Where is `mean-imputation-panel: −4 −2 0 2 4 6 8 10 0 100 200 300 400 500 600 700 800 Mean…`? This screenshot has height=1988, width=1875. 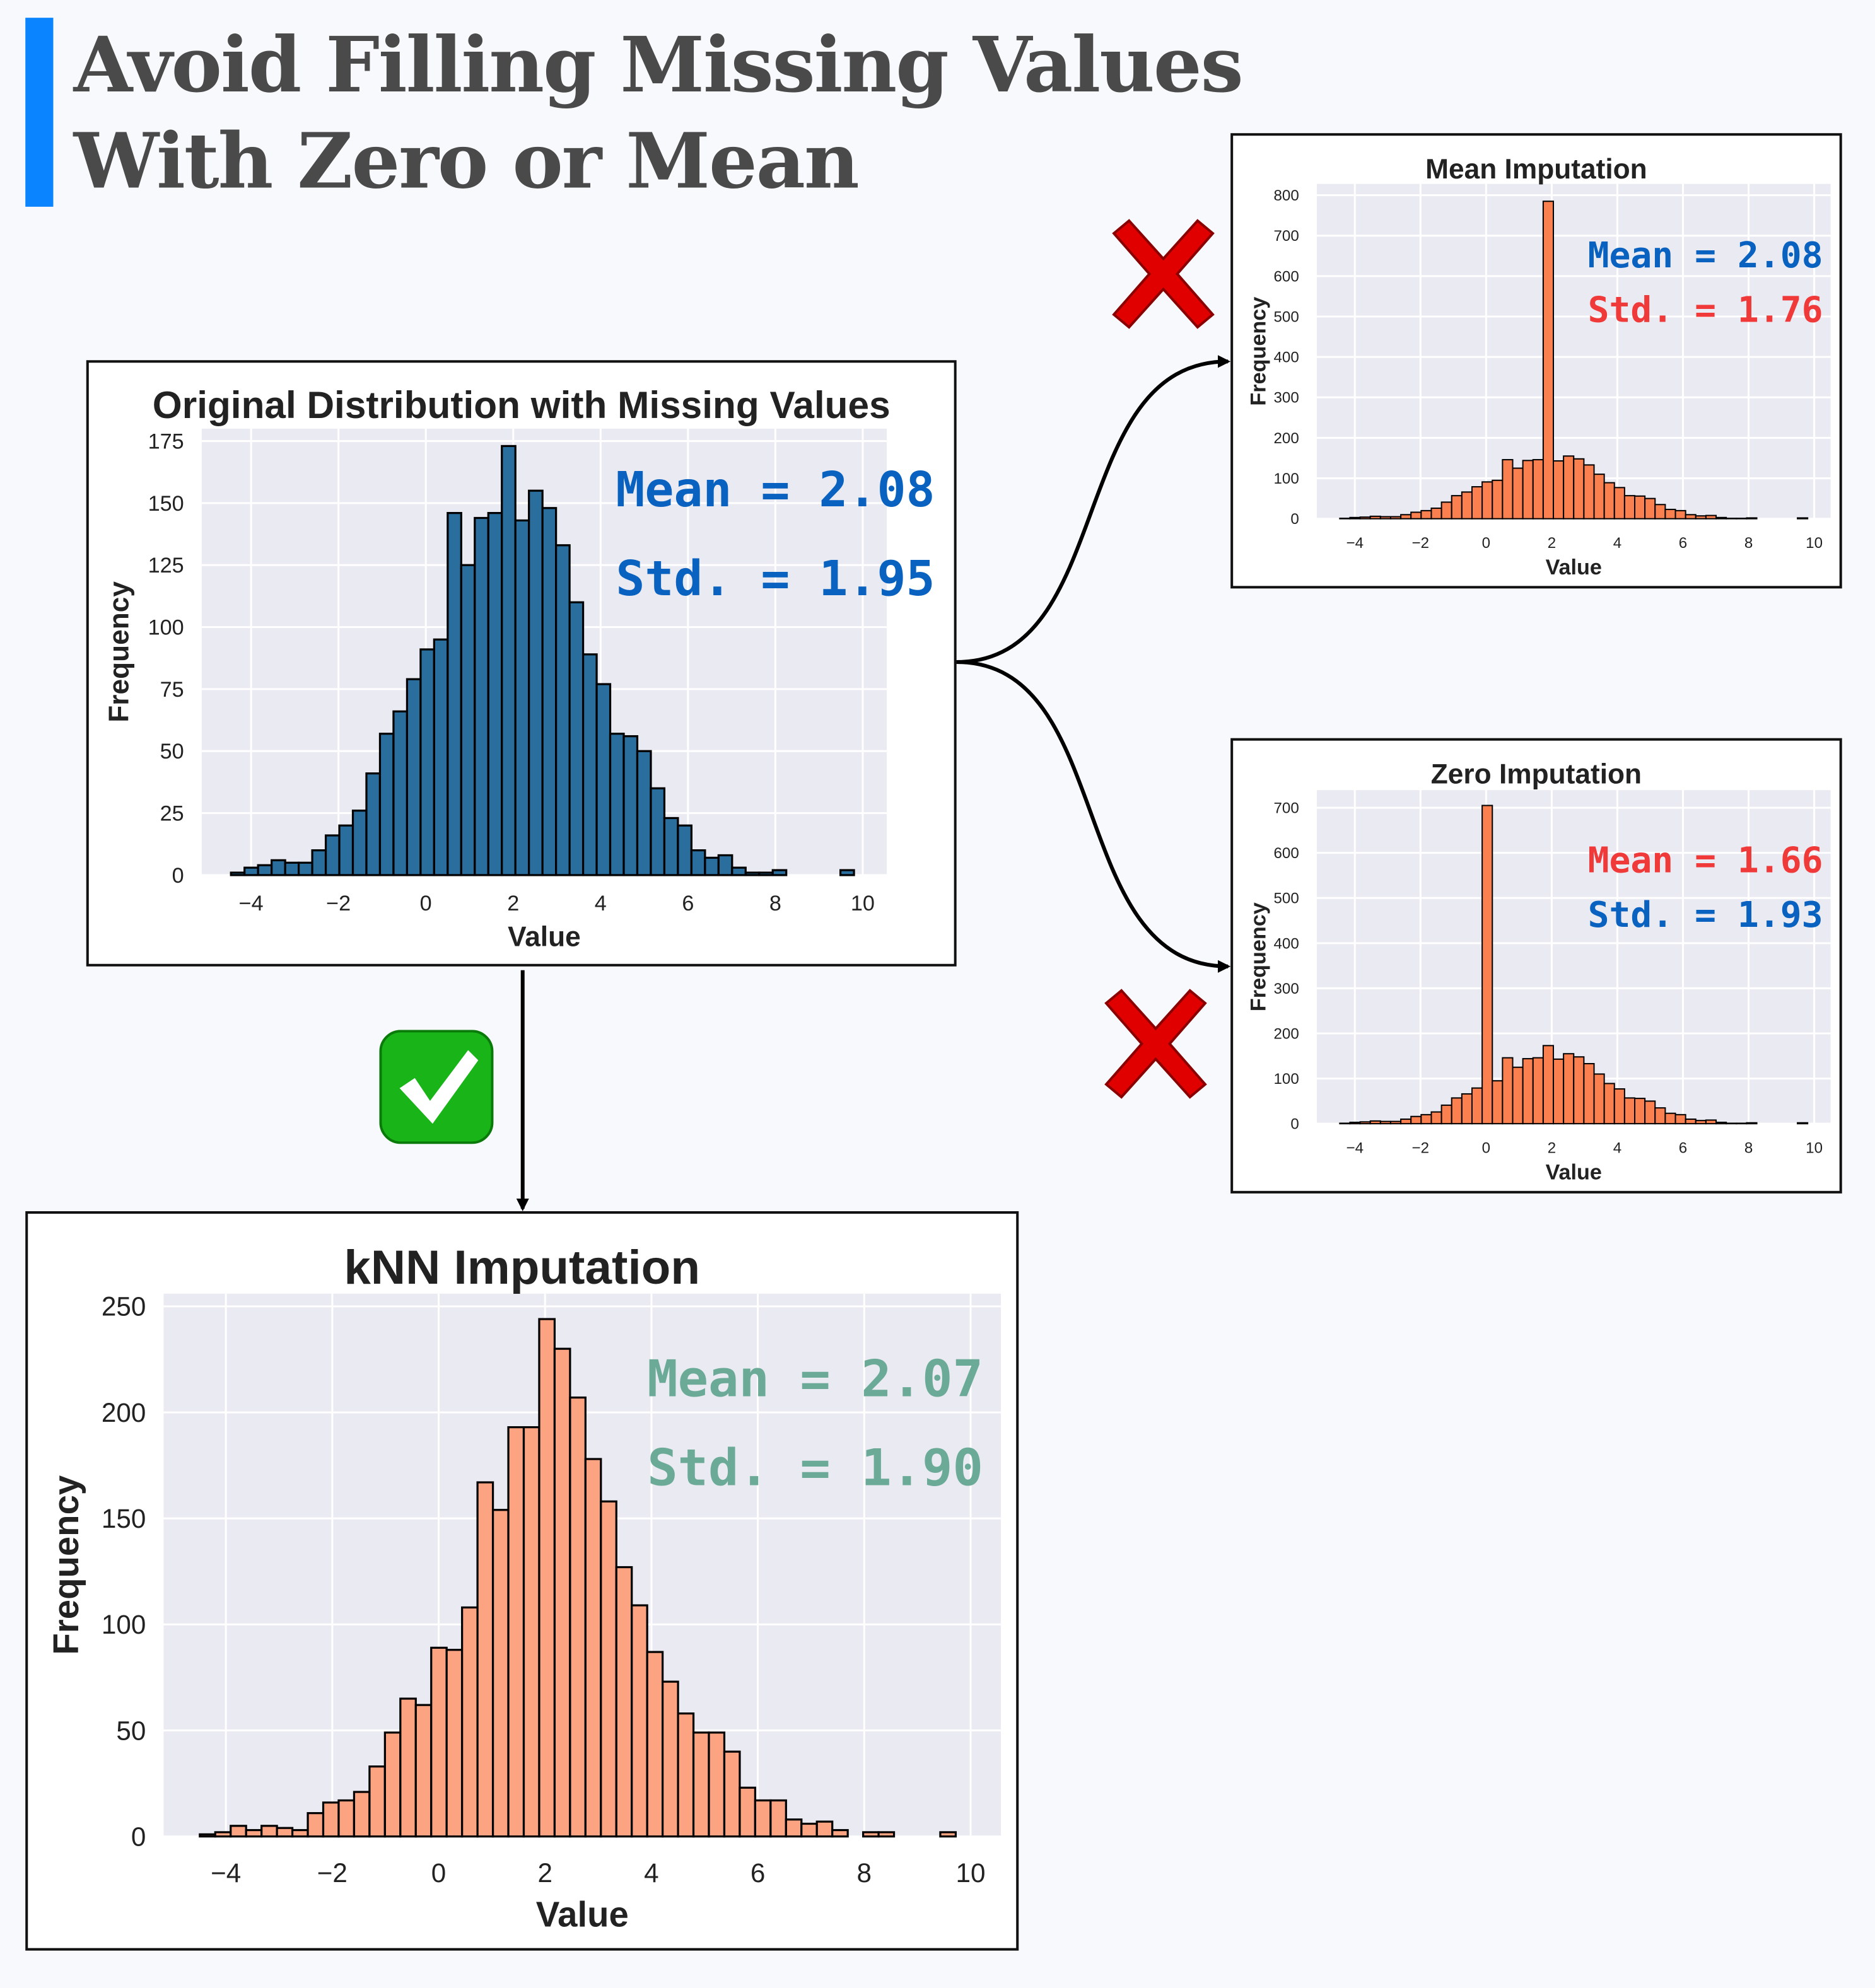 mean-imputation-panel: −4 −2 0 2 4 6 8 10 0 100 200 300 400 500 600 700 800 Mean… is located at coordinates (1536, 361).